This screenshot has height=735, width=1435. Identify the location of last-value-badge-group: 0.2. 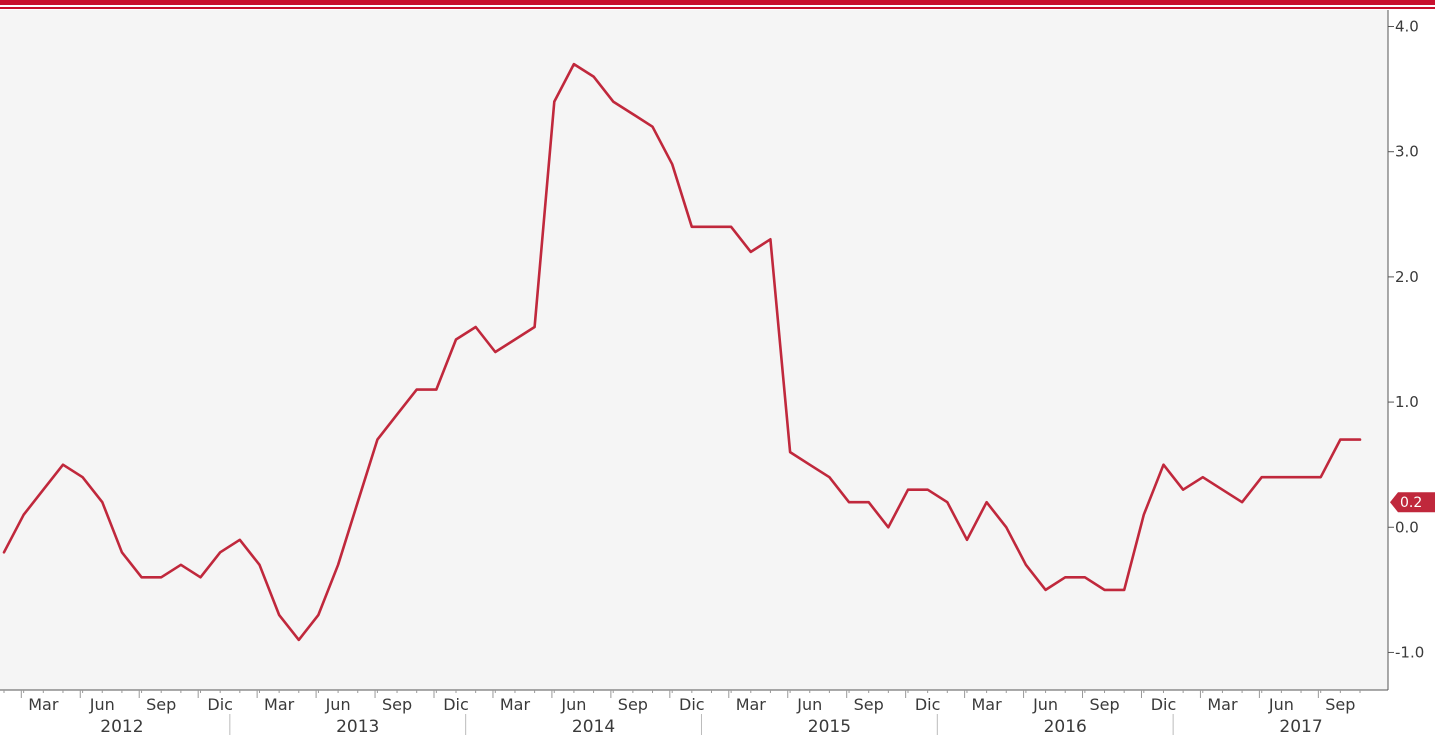
(1412, 502).